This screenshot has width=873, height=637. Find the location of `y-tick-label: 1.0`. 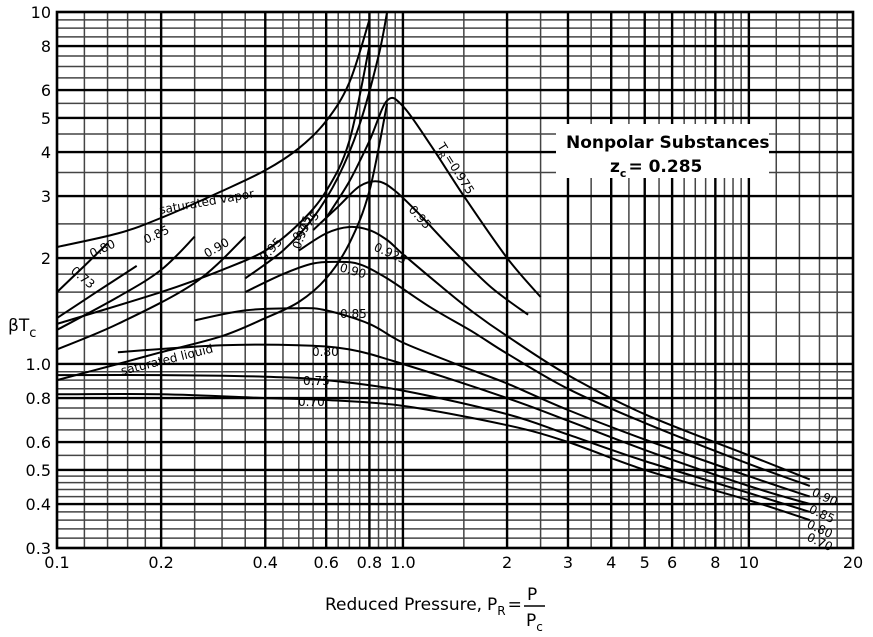

y-tick-label: 1.0 is located at coordinates (38, 364).